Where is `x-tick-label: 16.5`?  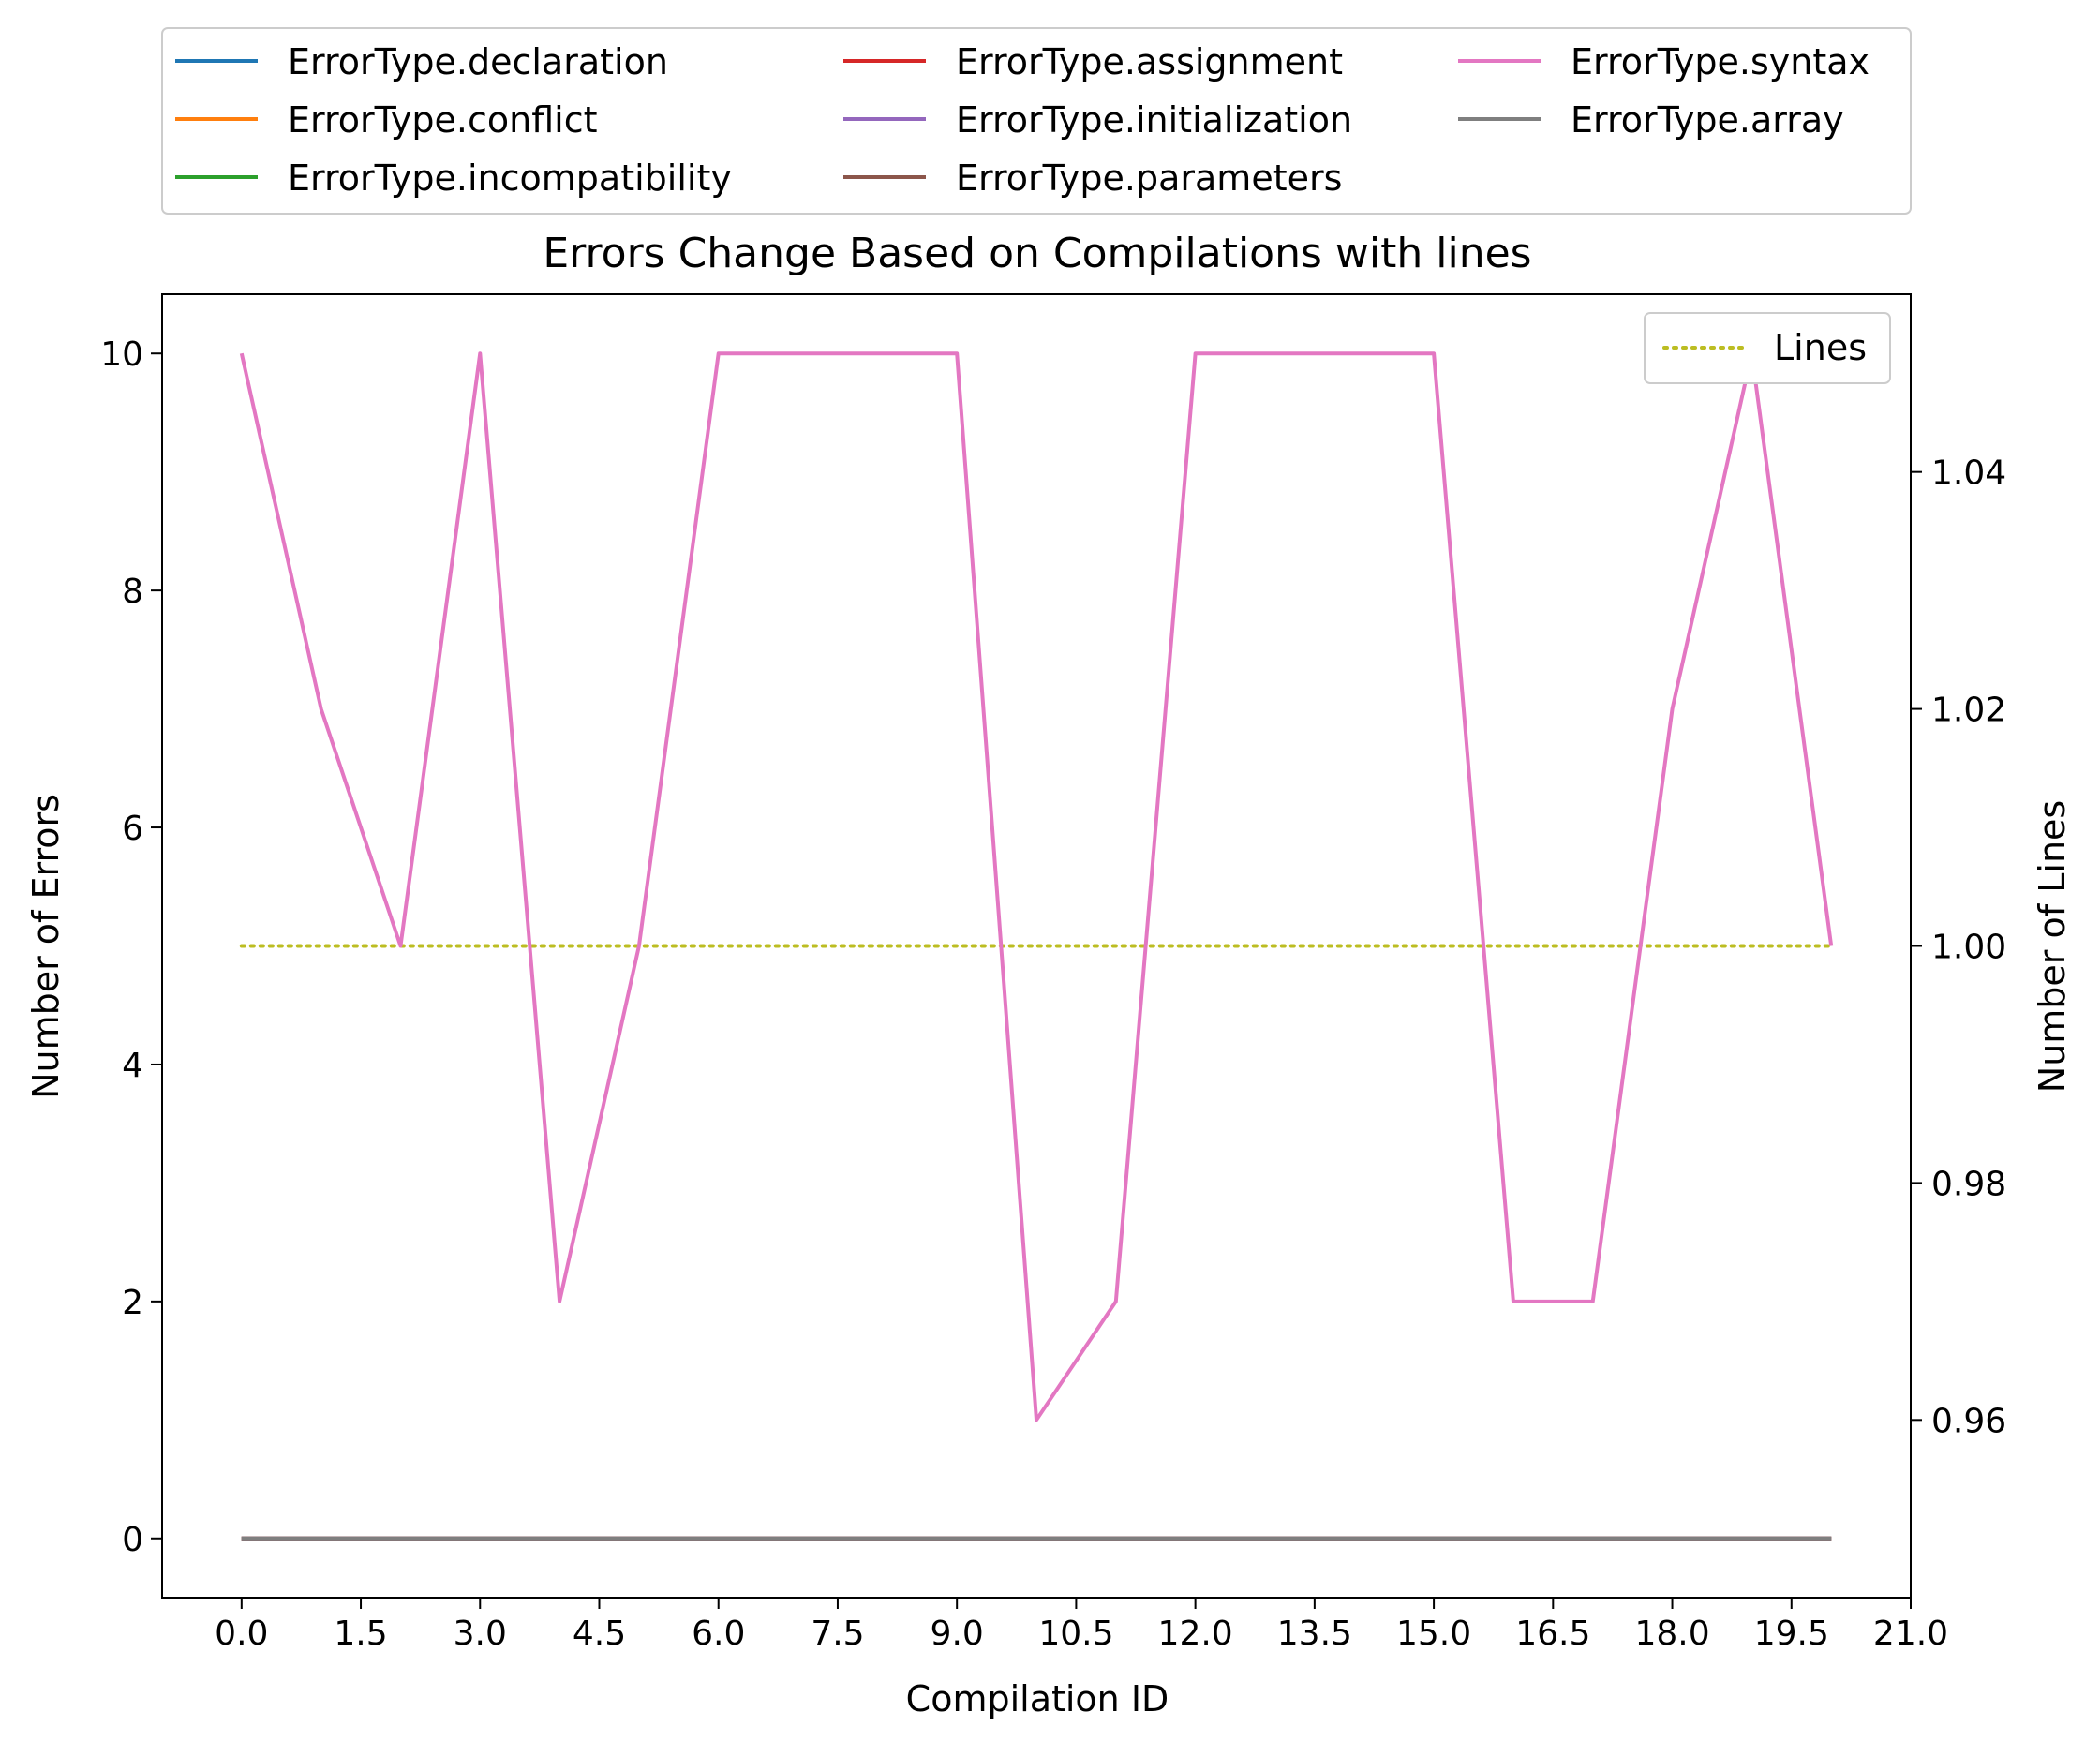
x-tick-label: 16.5 is located at coordinates (1553, 1634).